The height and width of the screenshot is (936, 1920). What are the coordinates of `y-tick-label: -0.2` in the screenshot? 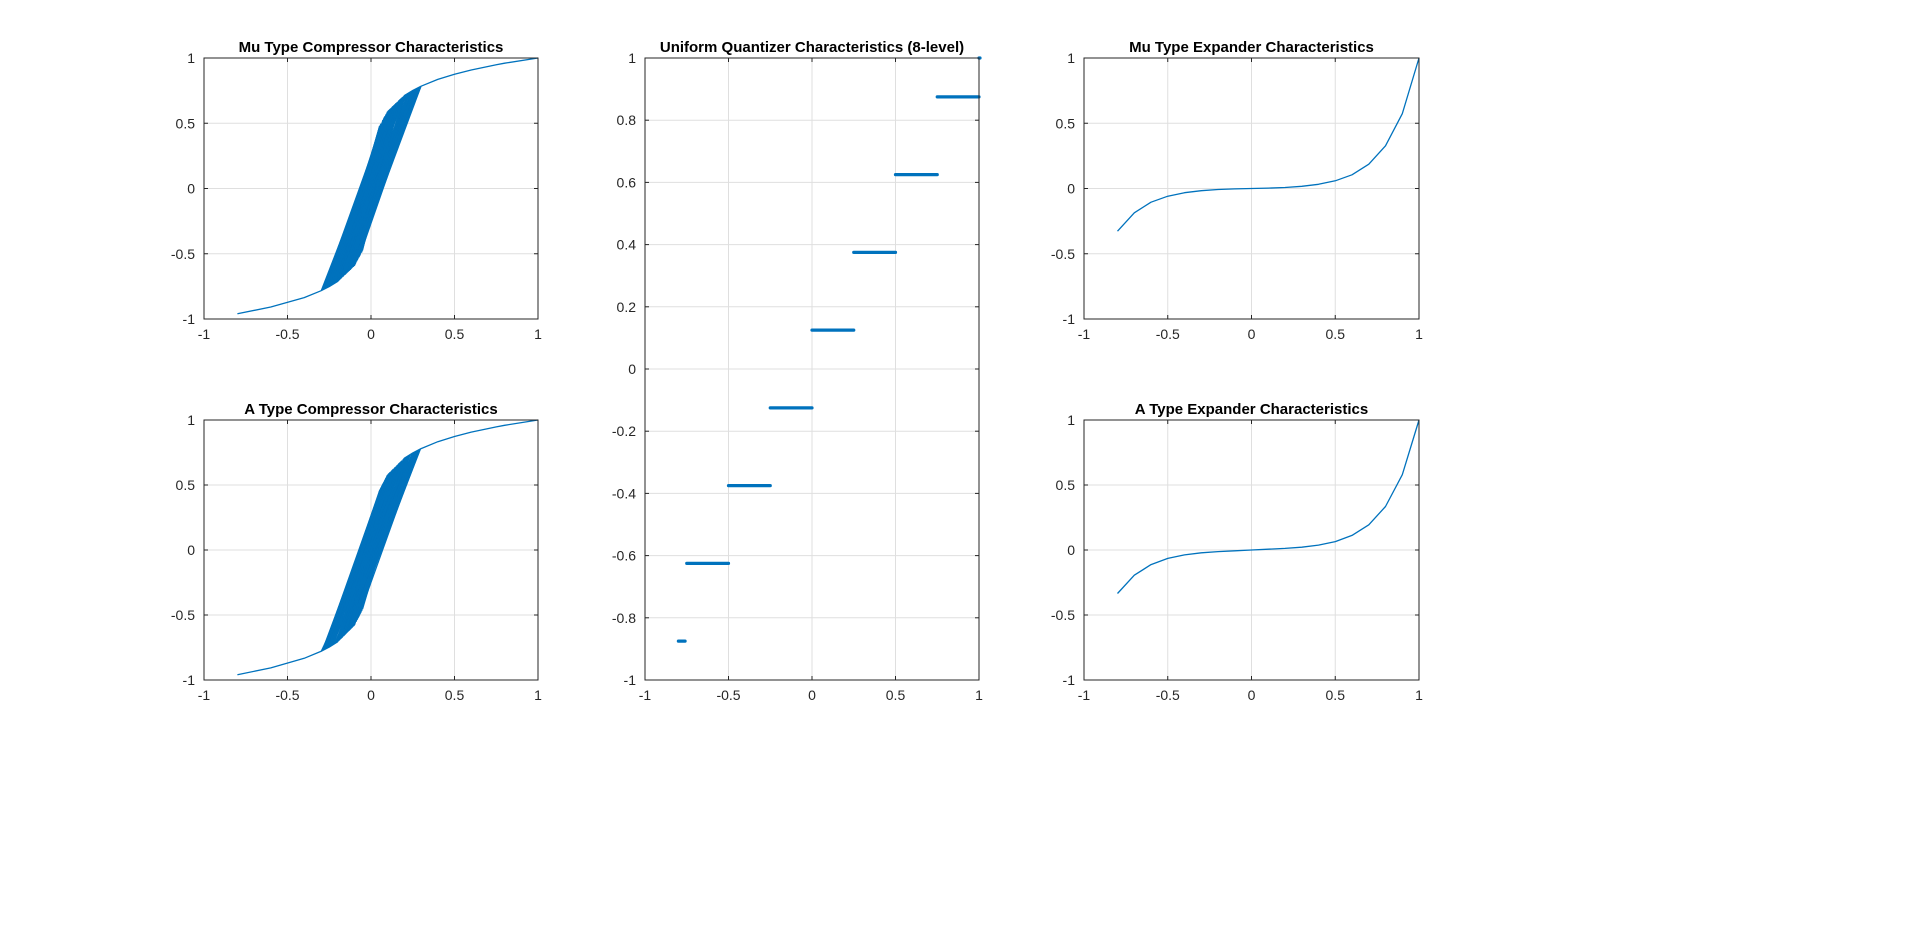 It's located at (624, 431).